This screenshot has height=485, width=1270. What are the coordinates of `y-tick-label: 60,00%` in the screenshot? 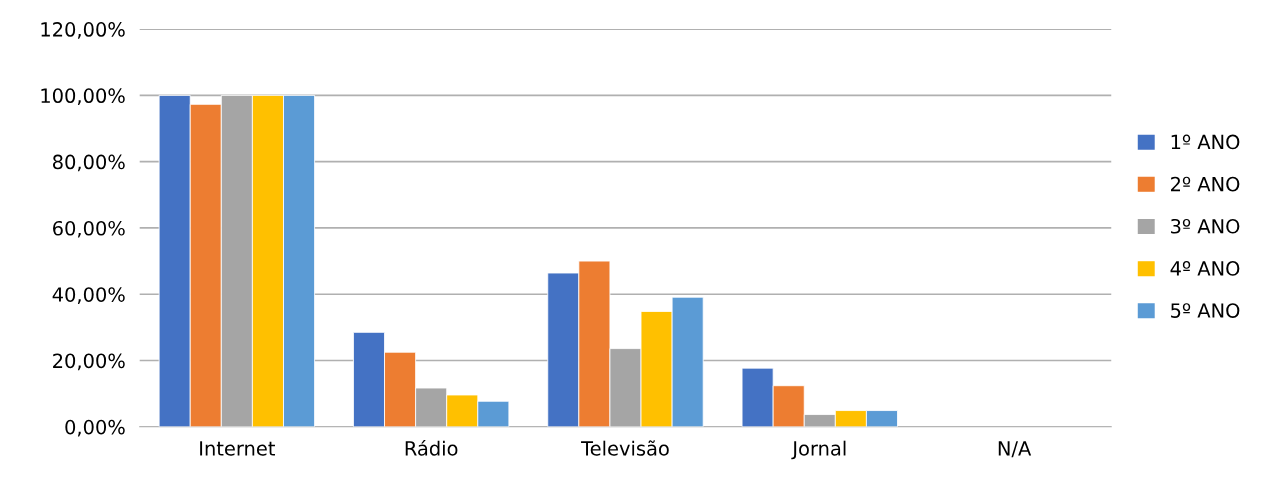 It's located at (89, 229).